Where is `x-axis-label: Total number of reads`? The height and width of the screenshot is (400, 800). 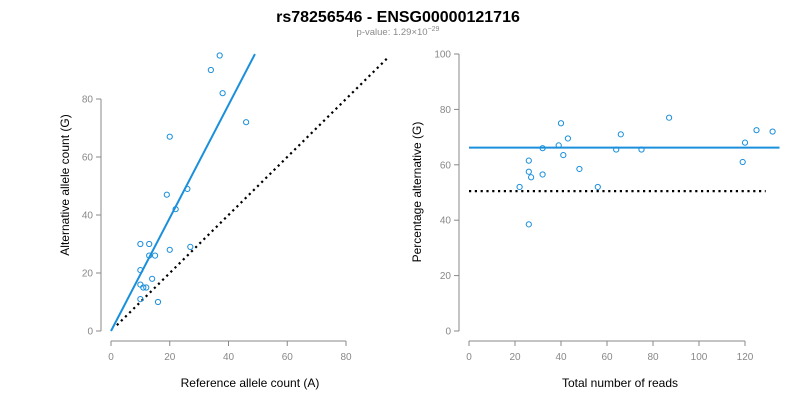
x-axis-label: Total number of reads is located at coordinates (620, 383).